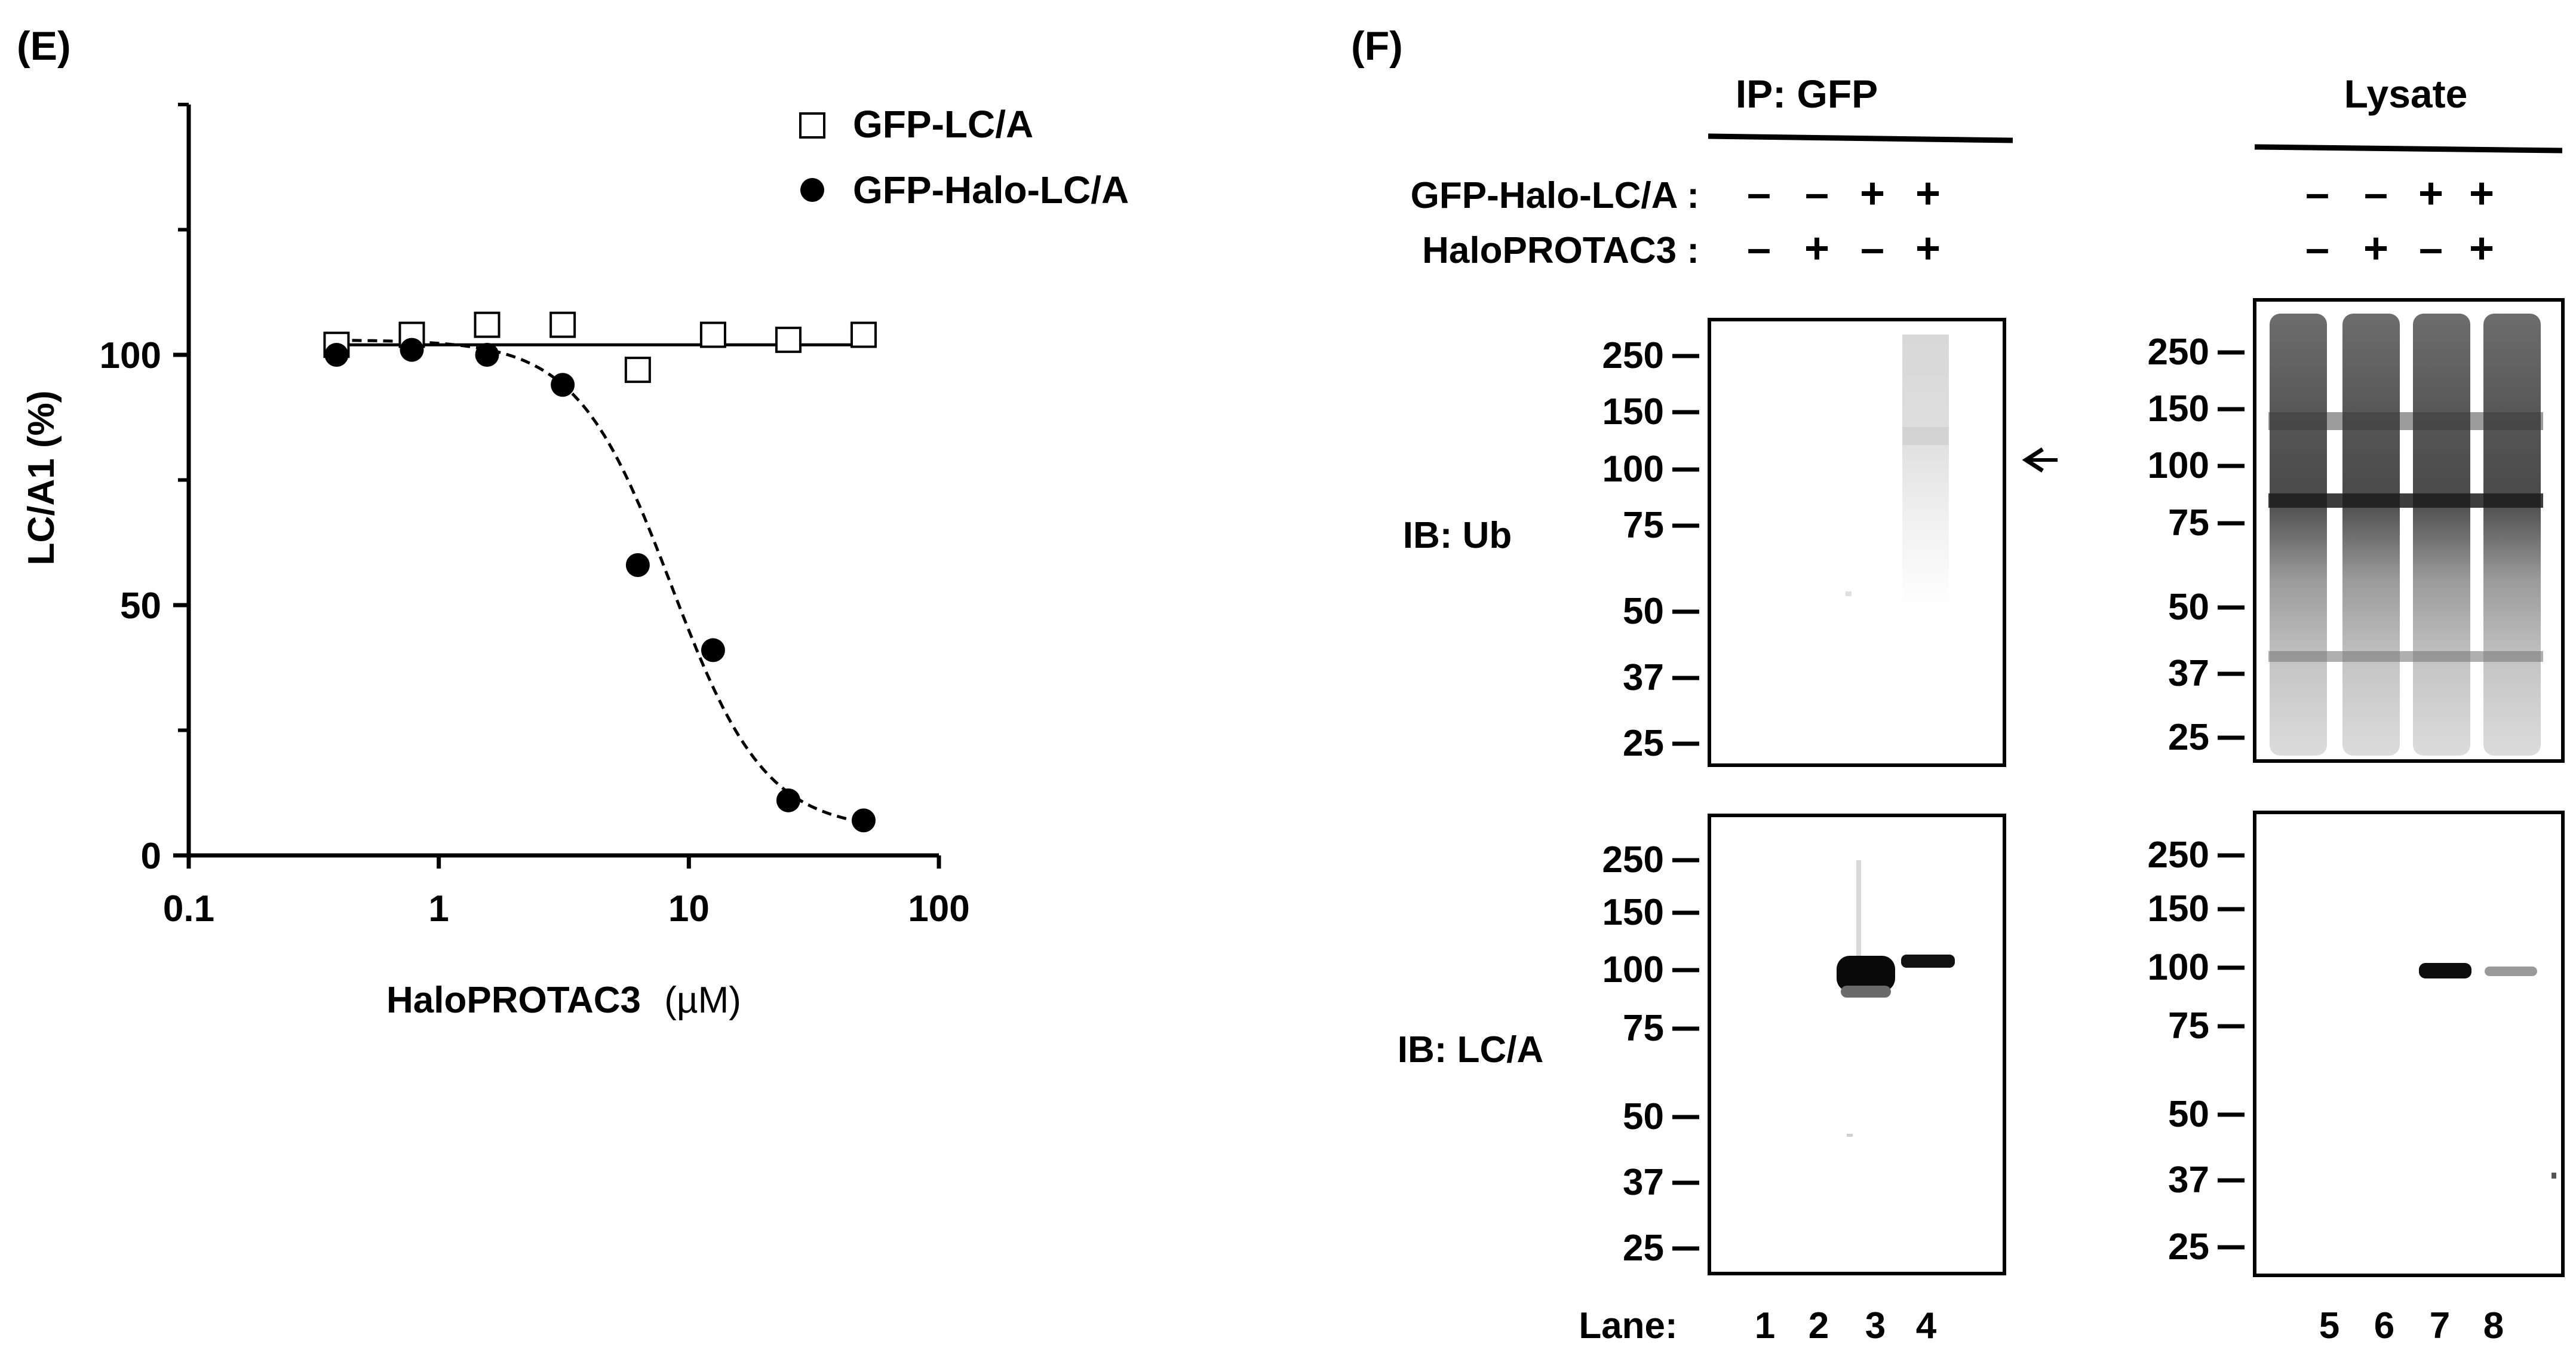 The height and width of the screenshot is (1356, 2576). What do you see at coordinates (600, 581) in the screenshot?
I see `fit-curve-gfp-halo-lca` at bounding box center [600, 581].